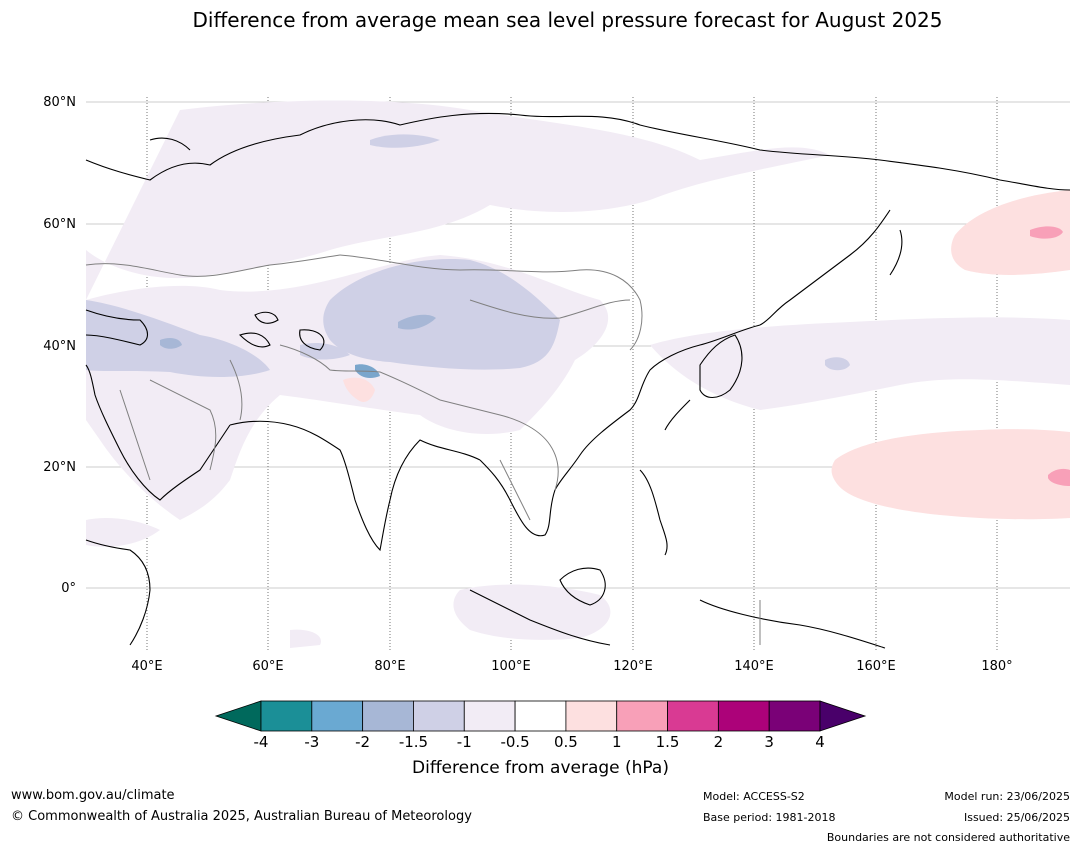 This screenshot has width=1081, height=850. What do you see at coordinates (616, 742) in the screenshot?
I see `colorbar-tick-label: 1` at bounding box center [616, 742].